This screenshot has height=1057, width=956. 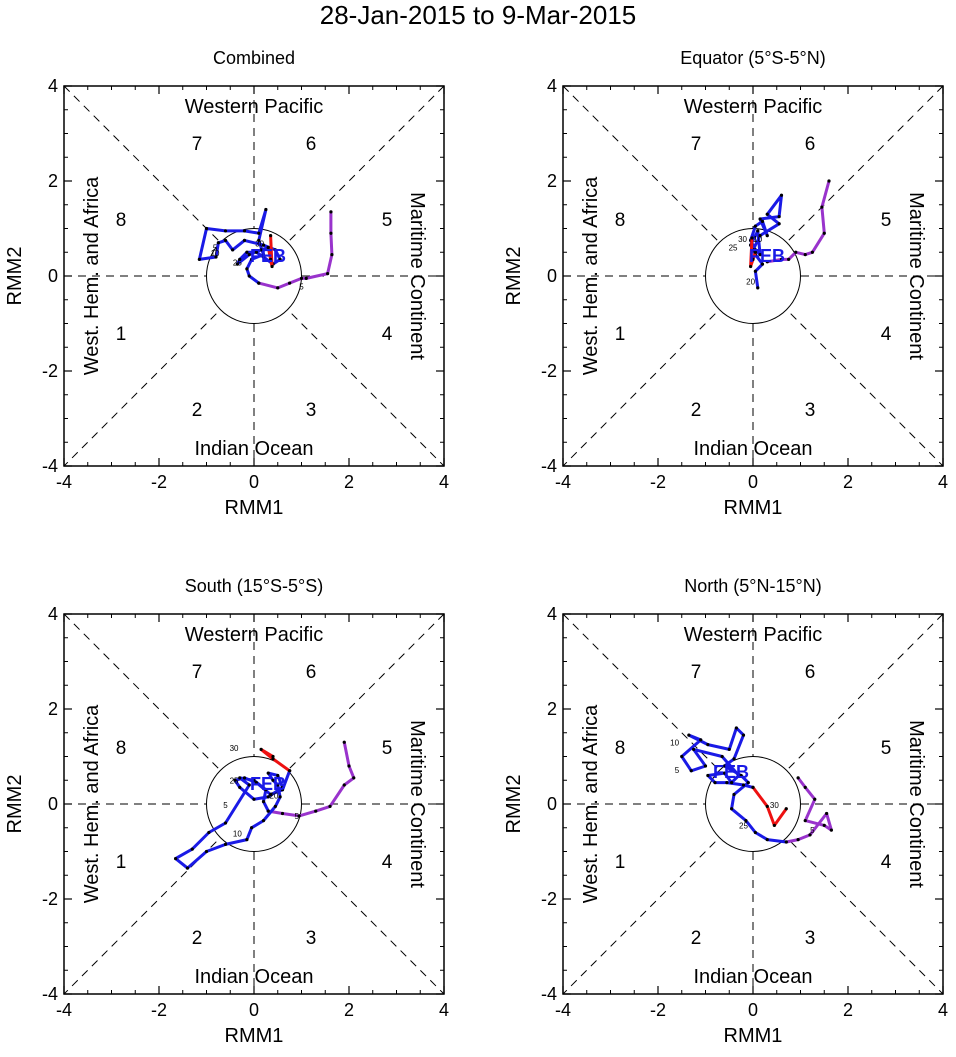 What do you see at coordinates (848, 482) in the screenshot?
I see `x-tick-label: 2` at bounding box center [848, 482].